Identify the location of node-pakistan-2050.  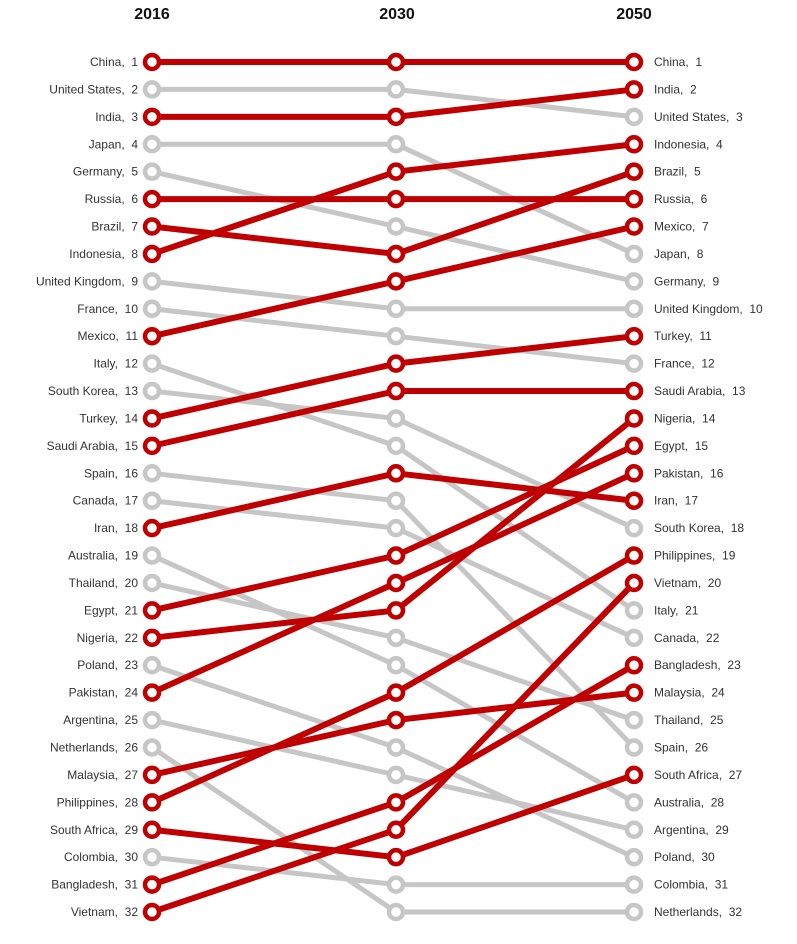
(634, 473).